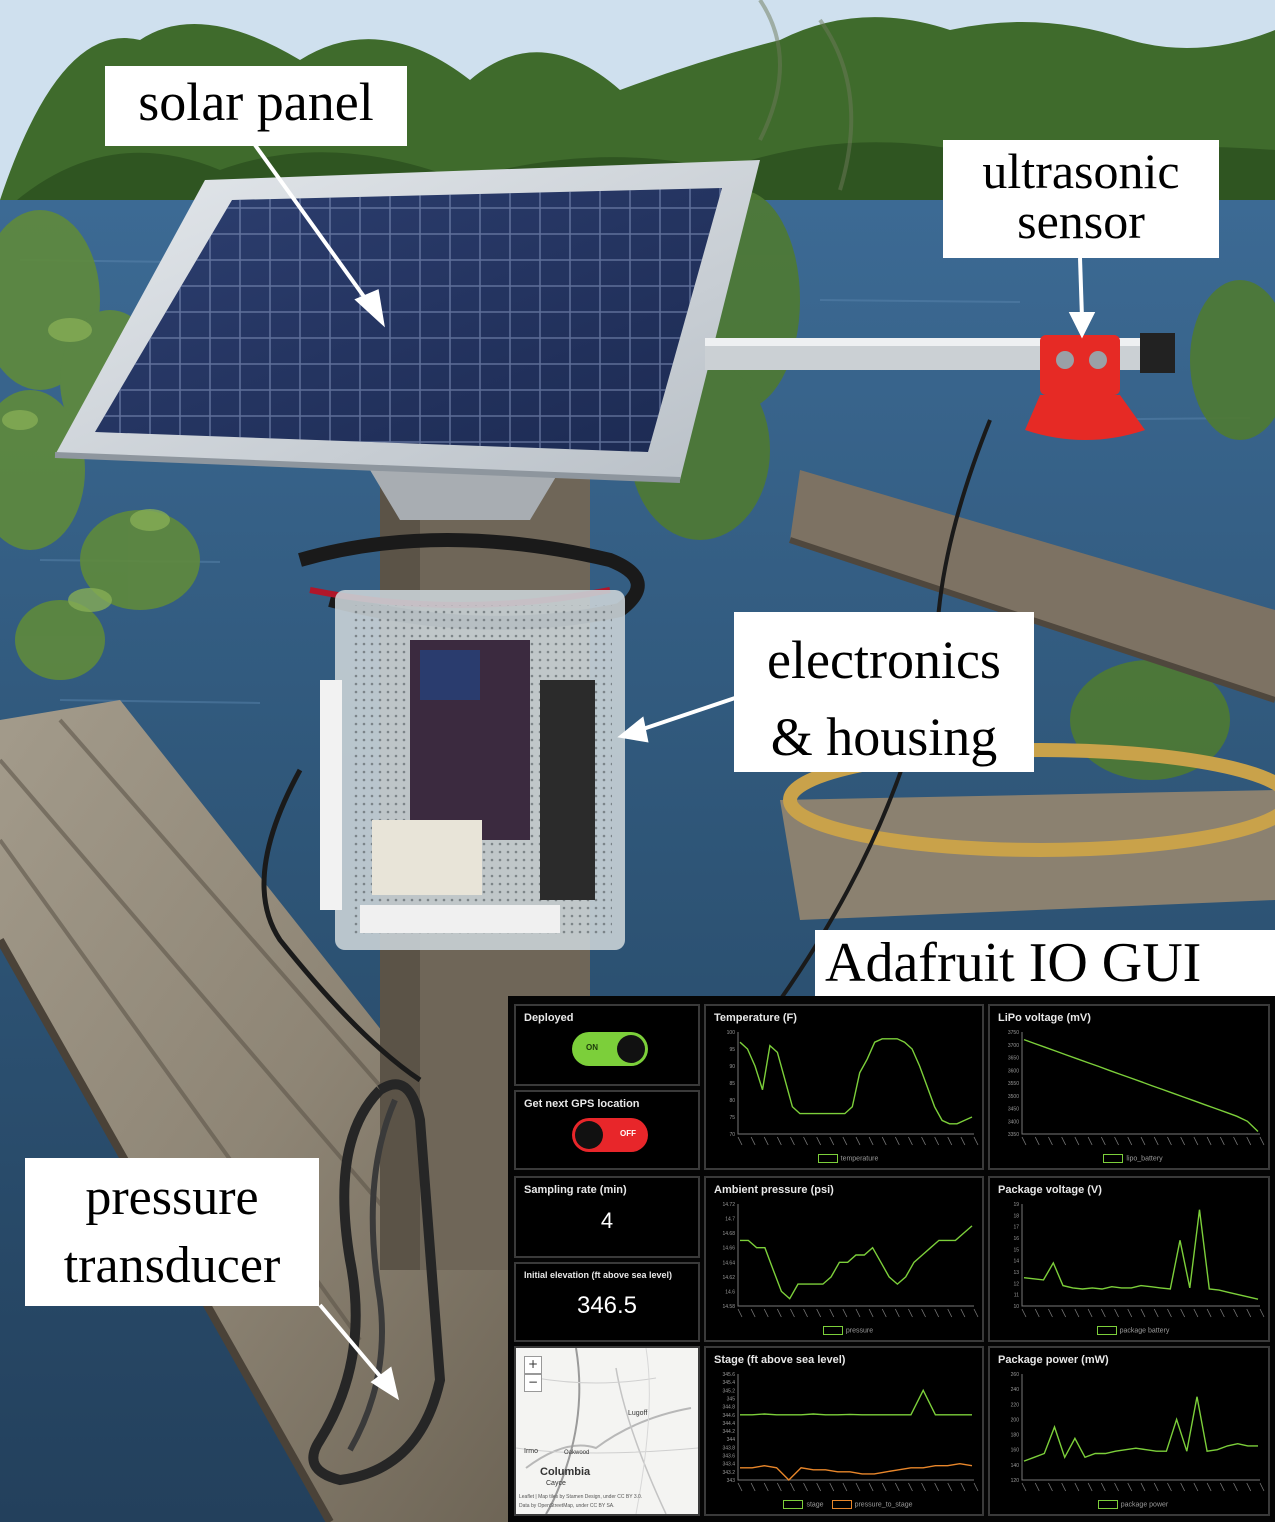 Image resolution: width=1275 pixels, height=1522 pixels. Describe the element at coordinates (1013, 1122) in the screenshot. I see `y-tick-label: 3400` at that location.